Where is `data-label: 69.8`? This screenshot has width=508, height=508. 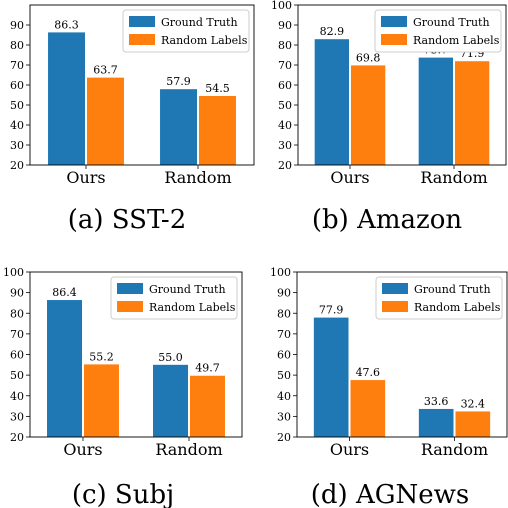 data-label: 69.8 is located at coordinates (368, 57).